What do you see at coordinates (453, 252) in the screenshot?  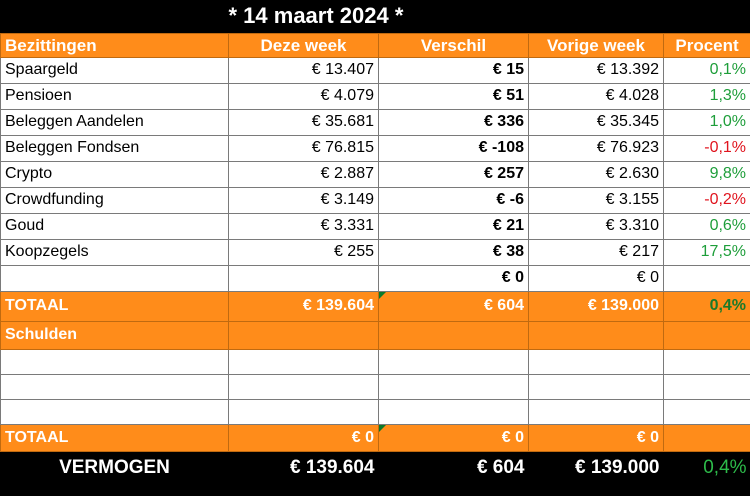 I see `asset-diff: € 38` at bounding box center [453, 252].